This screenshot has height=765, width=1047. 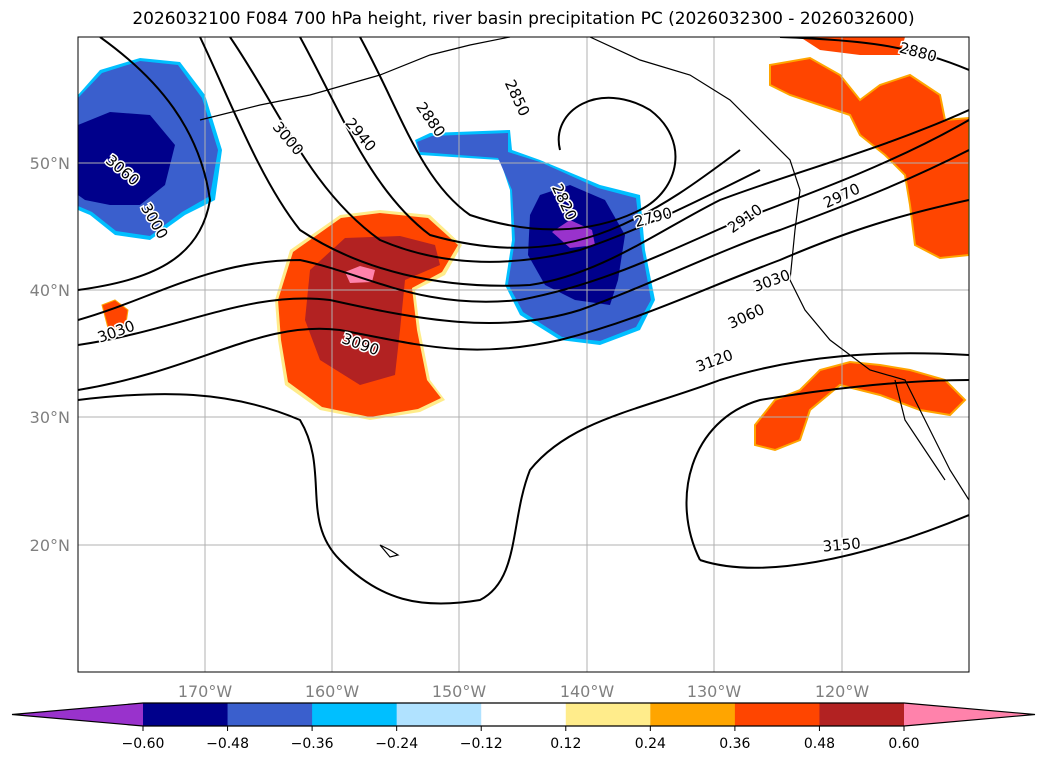 I want to click on lon-tick: 140°W, so click(x=587, y=691).